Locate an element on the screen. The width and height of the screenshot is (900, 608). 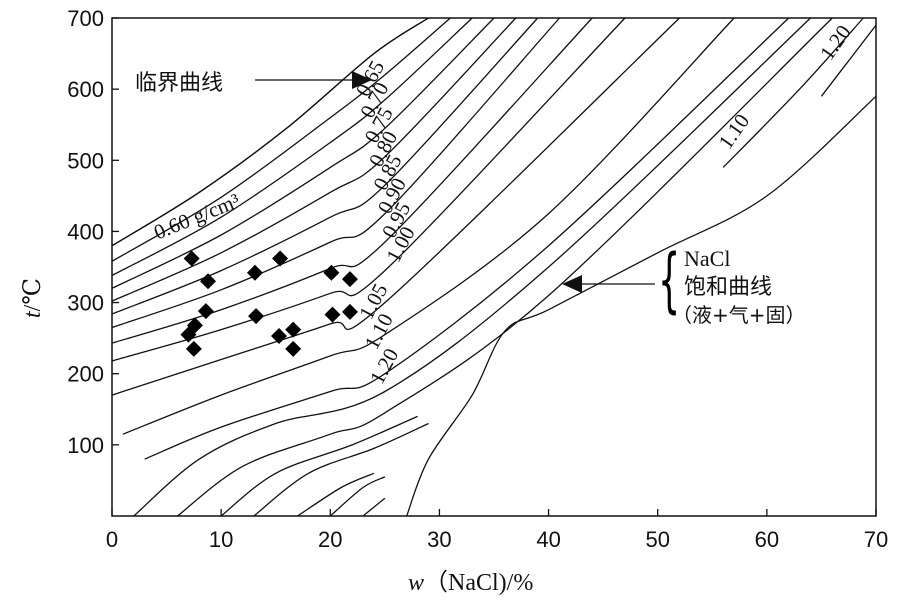
scatter-layer is located at coordinates (269, 303).